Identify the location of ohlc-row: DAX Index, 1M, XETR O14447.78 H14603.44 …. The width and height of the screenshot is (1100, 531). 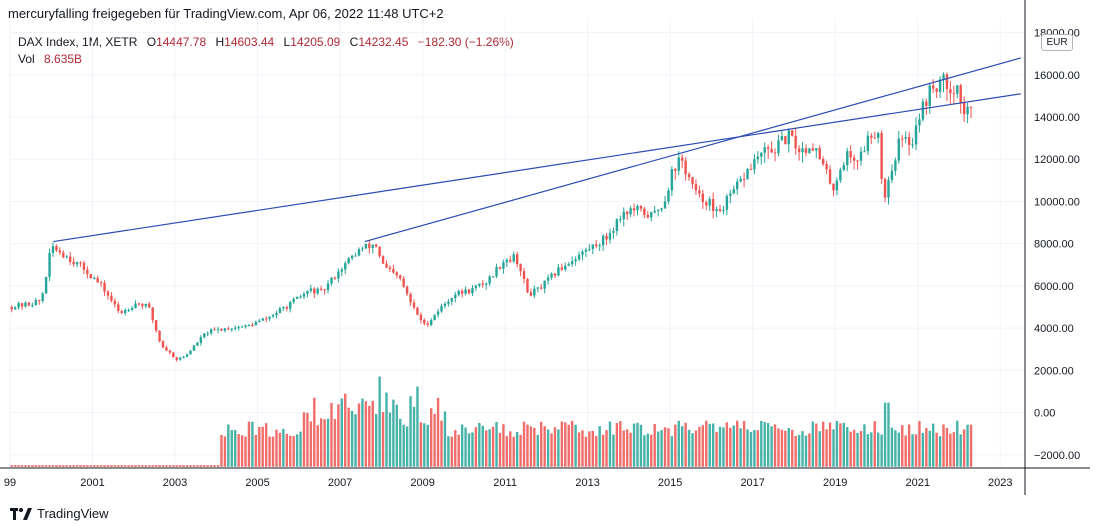
(266, 42).